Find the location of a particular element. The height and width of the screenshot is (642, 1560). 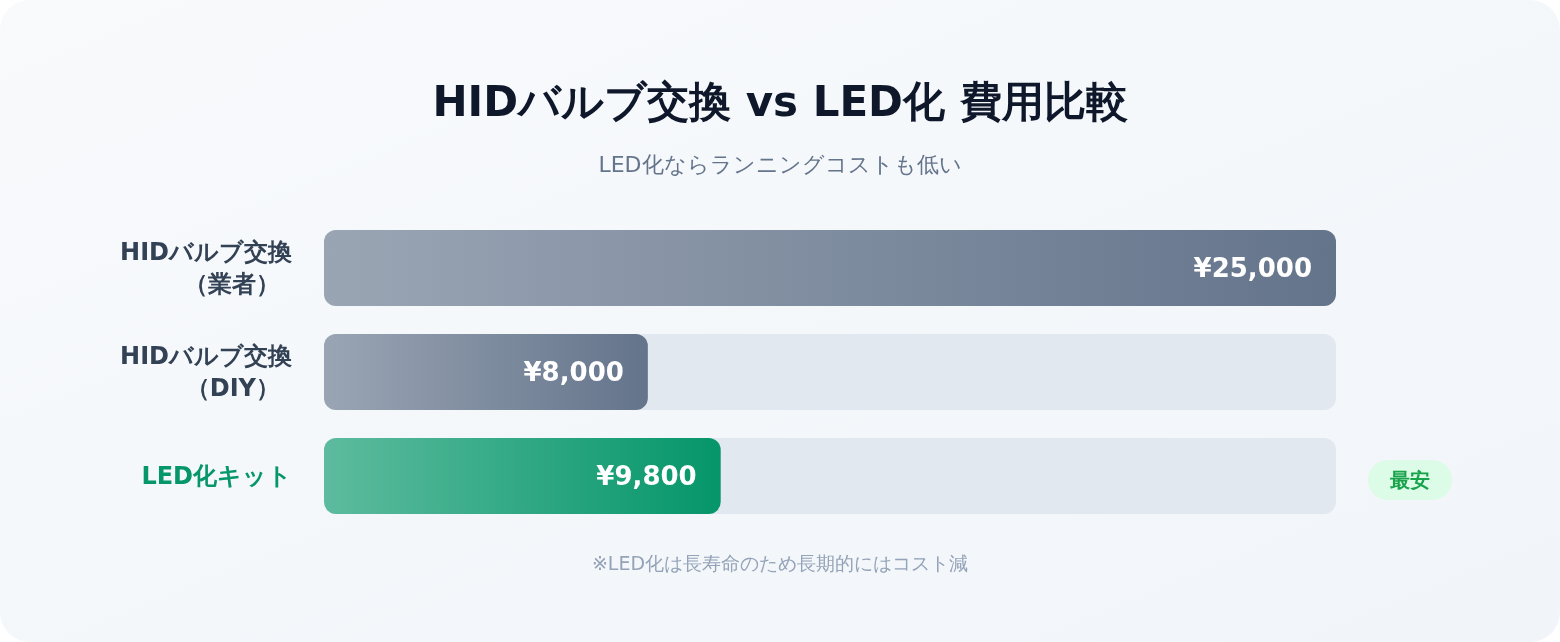

data-label: ¥8,000 is located at coordinates (573, 372).